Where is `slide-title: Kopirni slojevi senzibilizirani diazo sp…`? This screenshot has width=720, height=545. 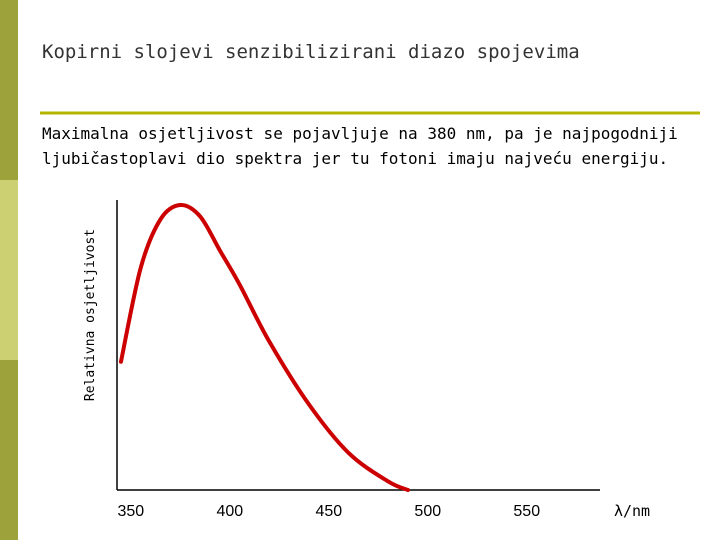 slide-title: Kopirni slojevi senzibilizirani diazo sp… is located at coordinates (311, 52).